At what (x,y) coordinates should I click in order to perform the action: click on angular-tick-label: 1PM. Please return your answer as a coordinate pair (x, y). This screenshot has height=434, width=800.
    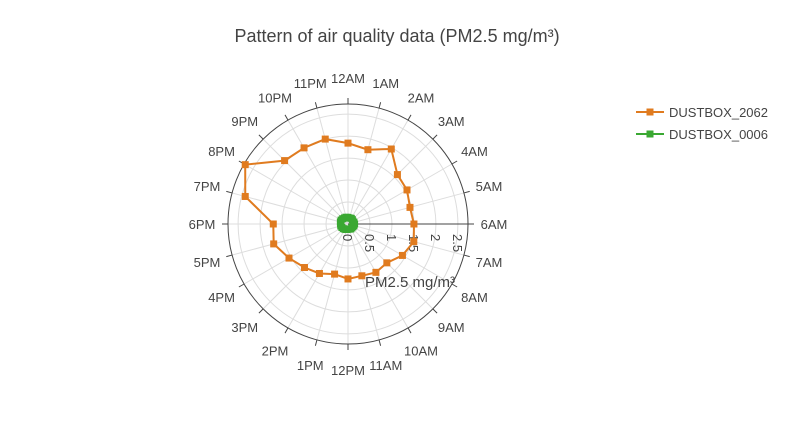
    Looking at the image, I should click on (310, 365).